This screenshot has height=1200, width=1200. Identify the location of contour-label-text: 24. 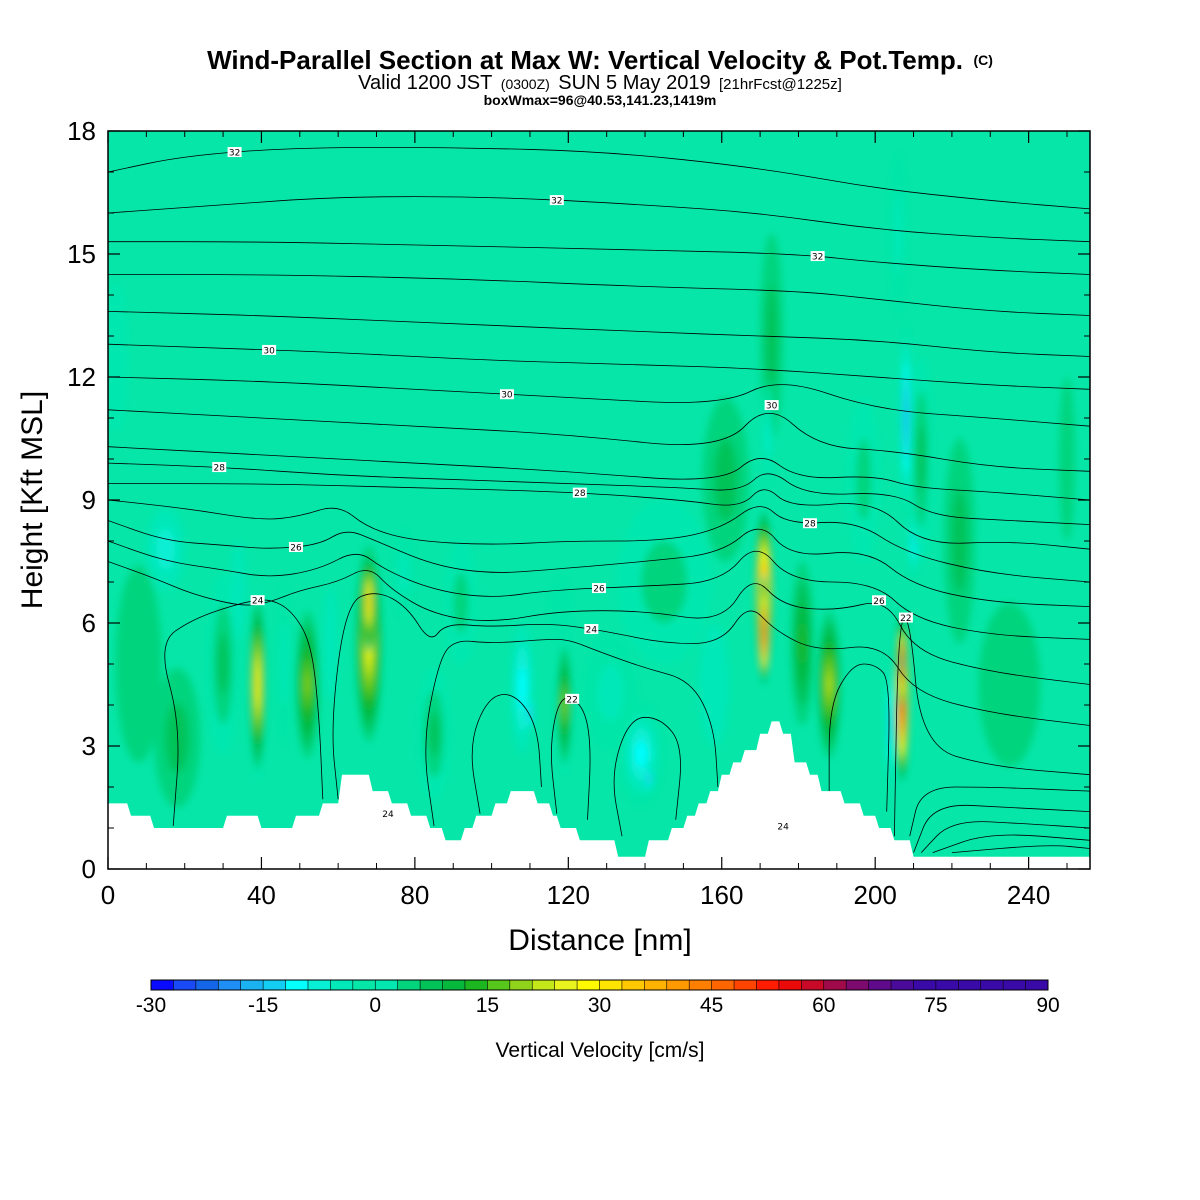
(592, 631).